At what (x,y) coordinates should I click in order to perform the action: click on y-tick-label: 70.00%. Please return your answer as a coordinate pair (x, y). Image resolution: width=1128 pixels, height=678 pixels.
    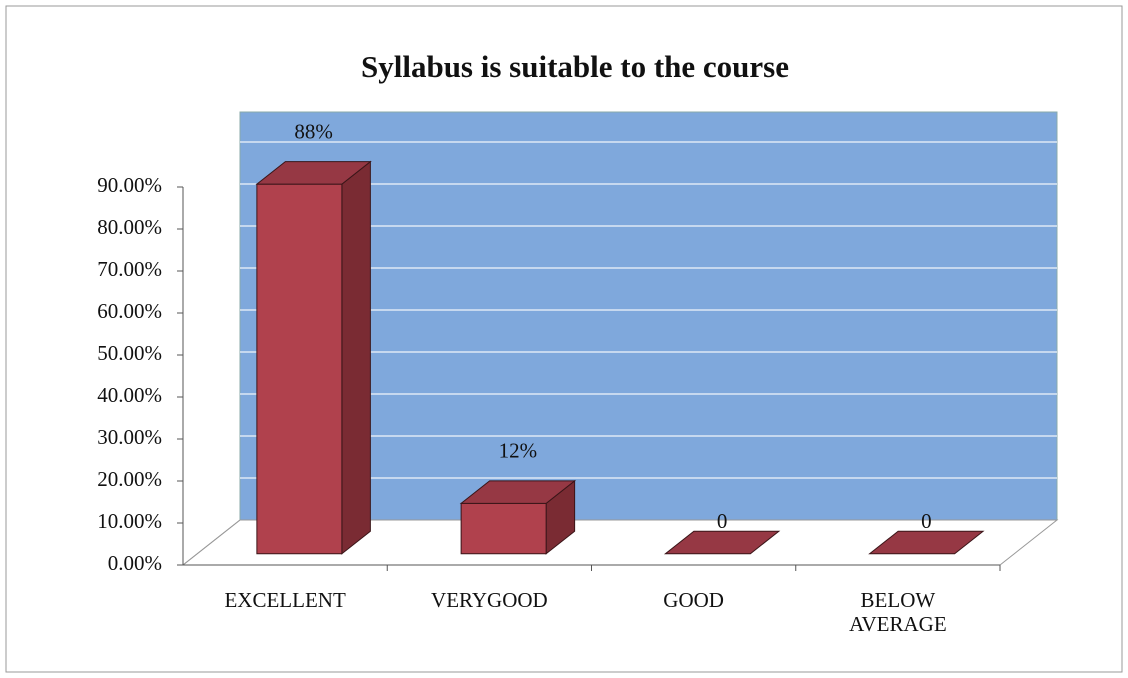
    Looking at the image, I should click on (129, 269).